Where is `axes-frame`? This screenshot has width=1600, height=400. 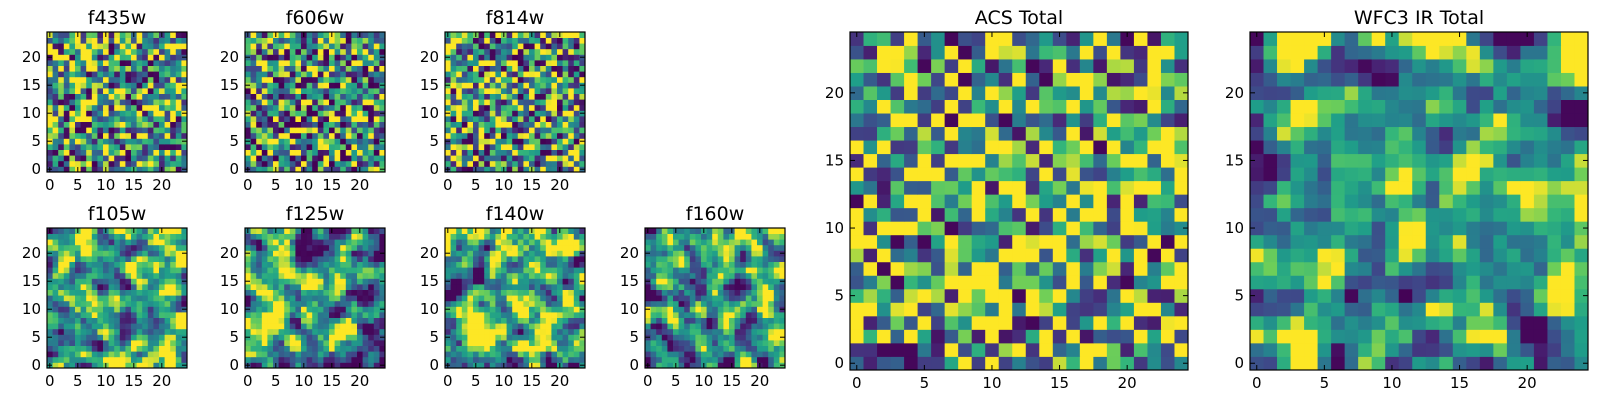 axes-frame is located at coordinates (315, 298).